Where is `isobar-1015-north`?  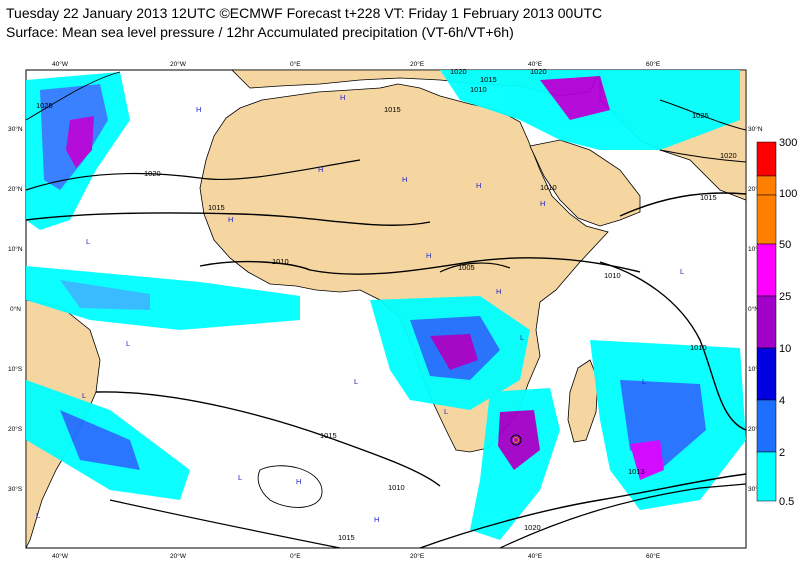
isobar-1015-north is located at coordinates (228, 219).